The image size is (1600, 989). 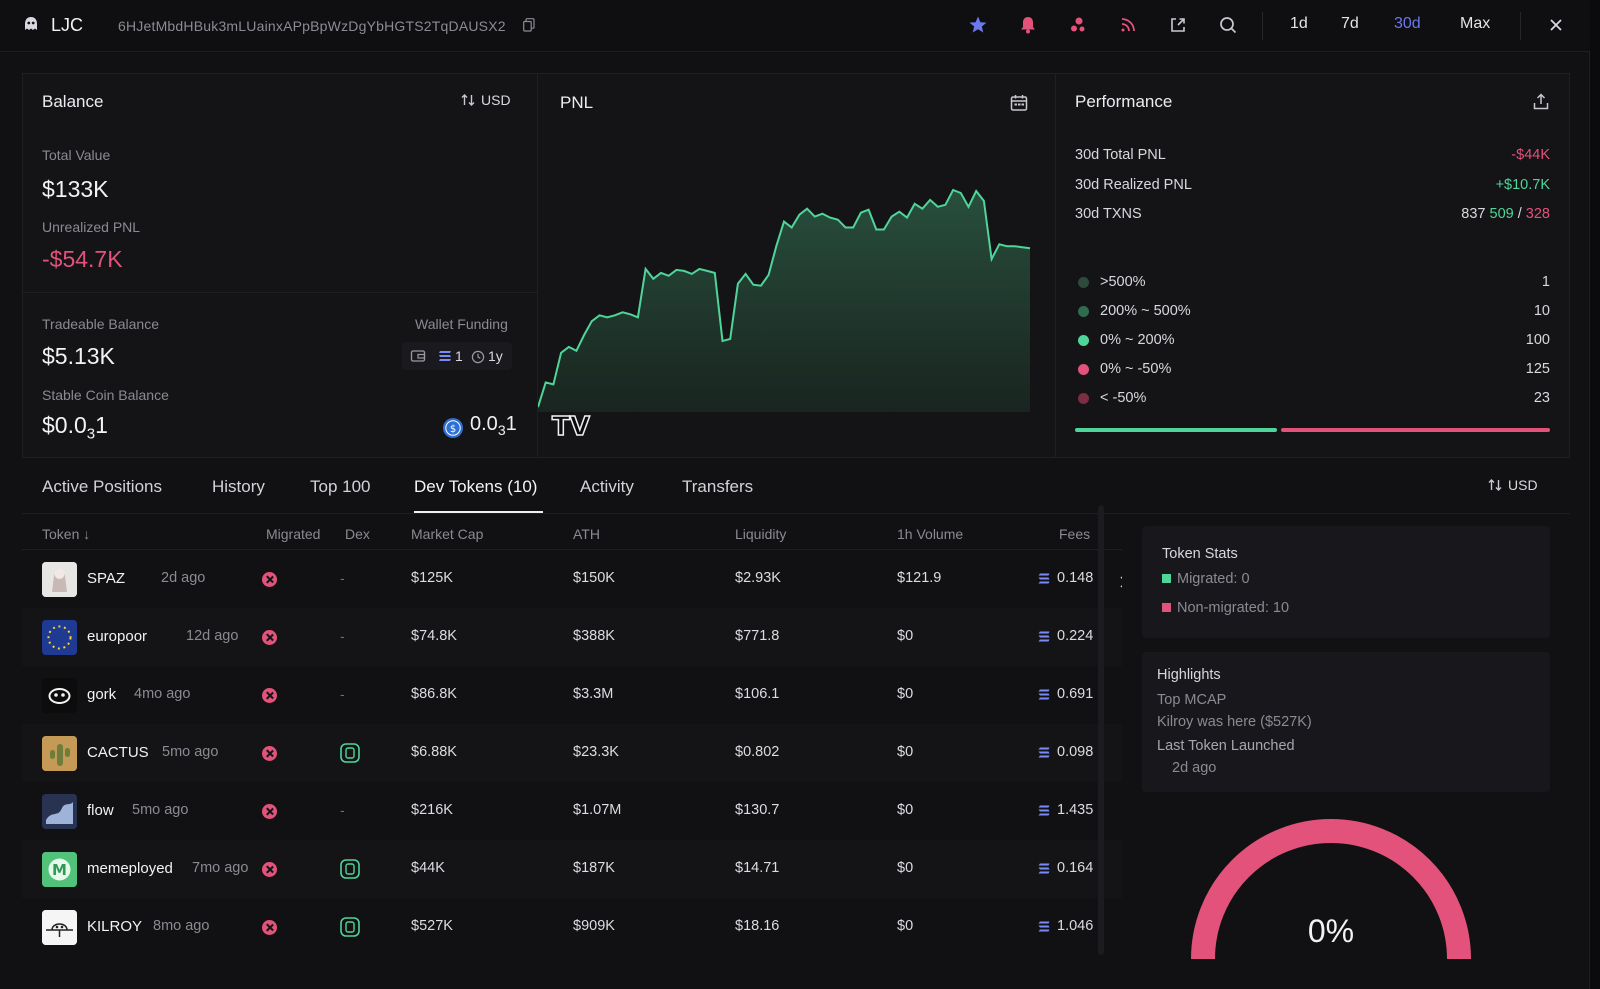 I want to click on stable-zero-count: 3, so click(x=91, y=434).